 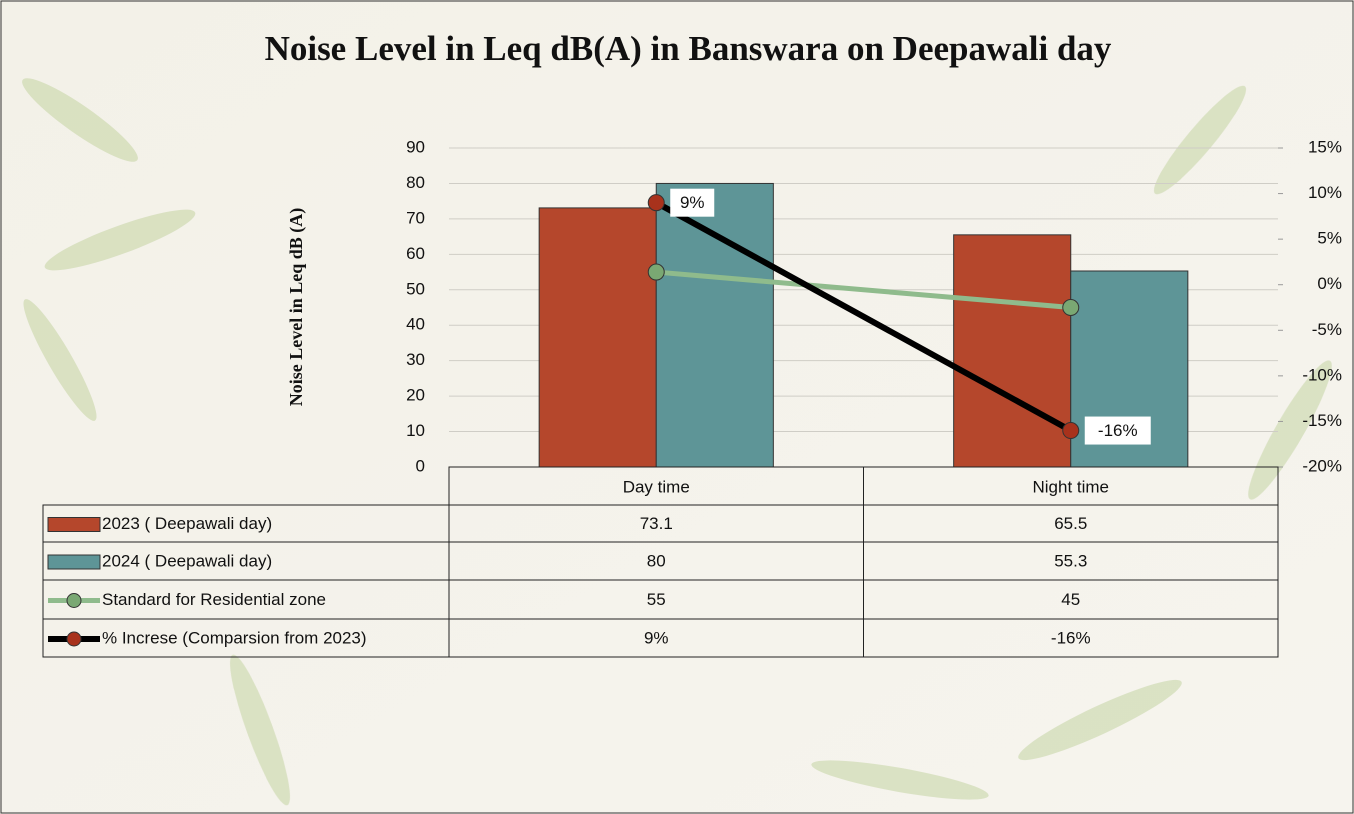 I want to click on y-axis-label: Noise Level in Leq dB (A), so click(x=296, y=307).